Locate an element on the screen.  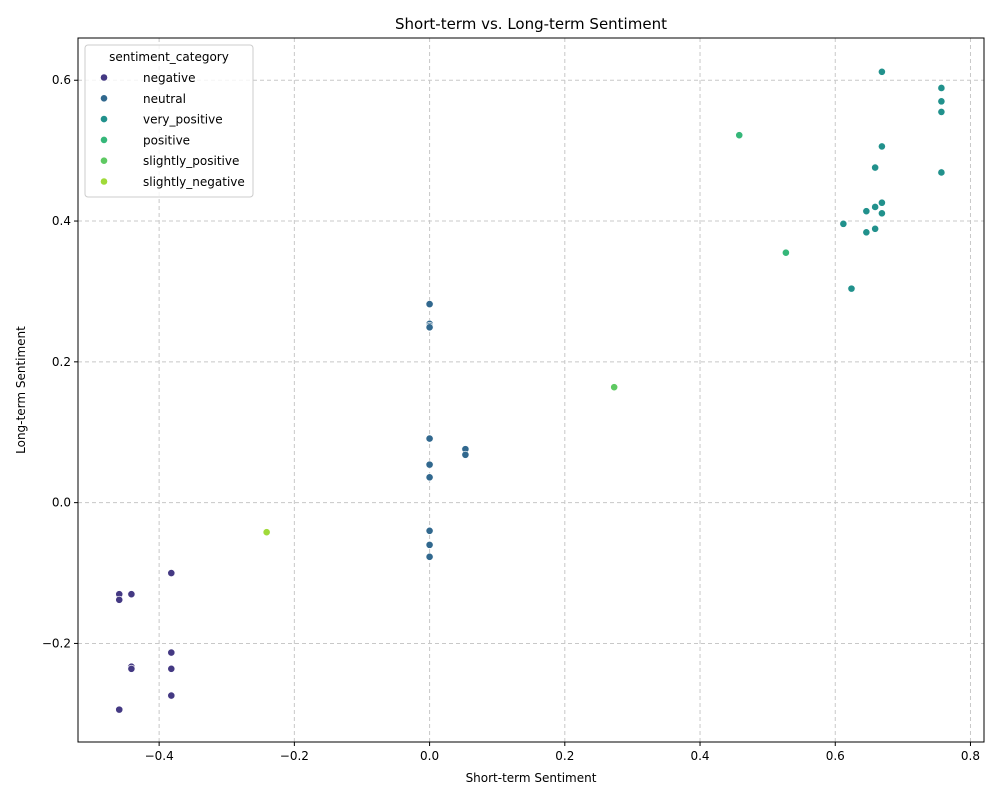
data-point-slightly_positive is located at coordinates (614, 387).